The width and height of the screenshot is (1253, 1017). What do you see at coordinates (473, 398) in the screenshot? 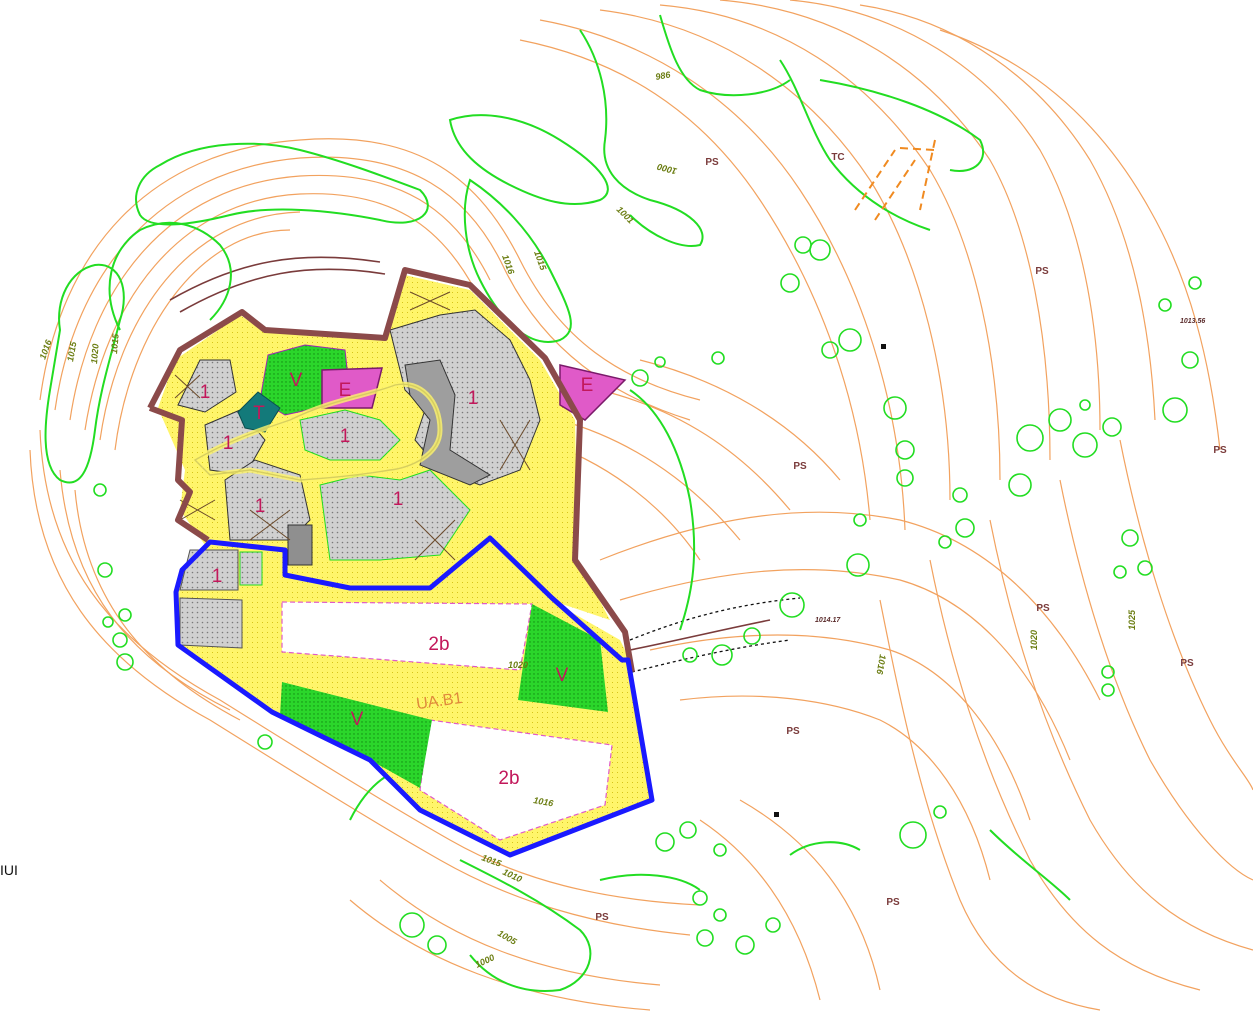
I see `zone-label-1f: 1` at bounding box center [473, 398].